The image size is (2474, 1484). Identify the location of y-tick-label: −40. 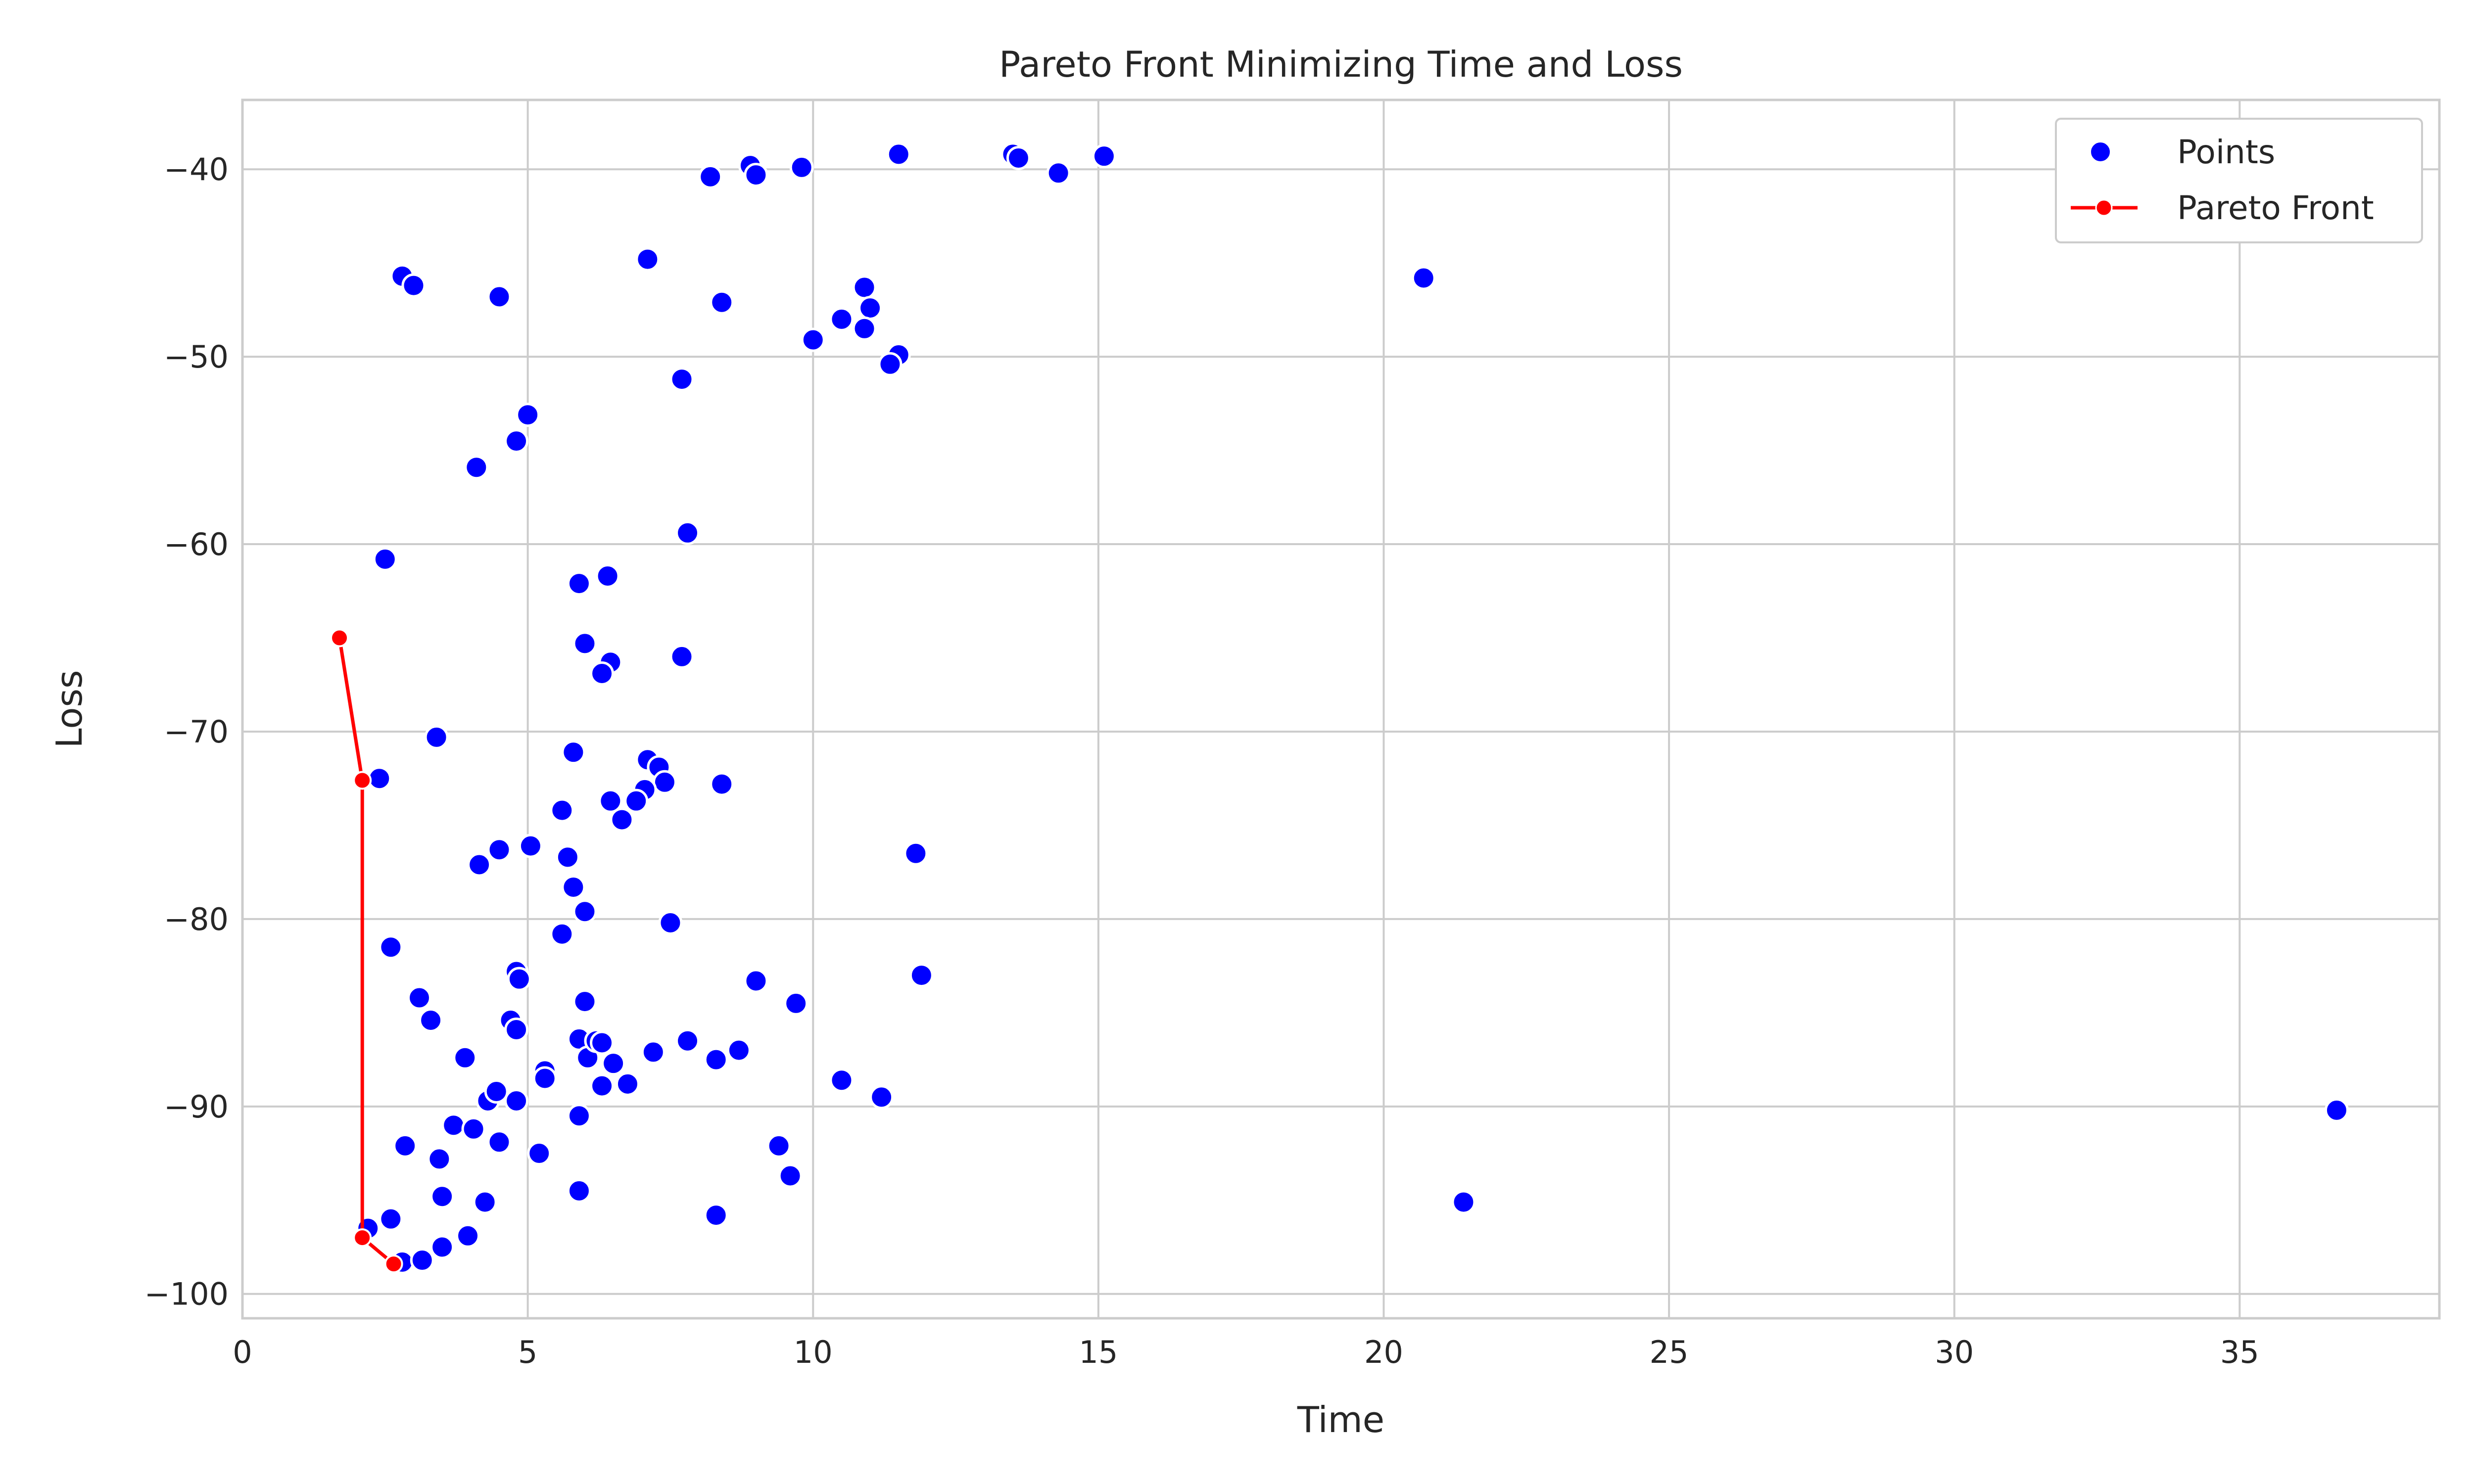
(197, 169).